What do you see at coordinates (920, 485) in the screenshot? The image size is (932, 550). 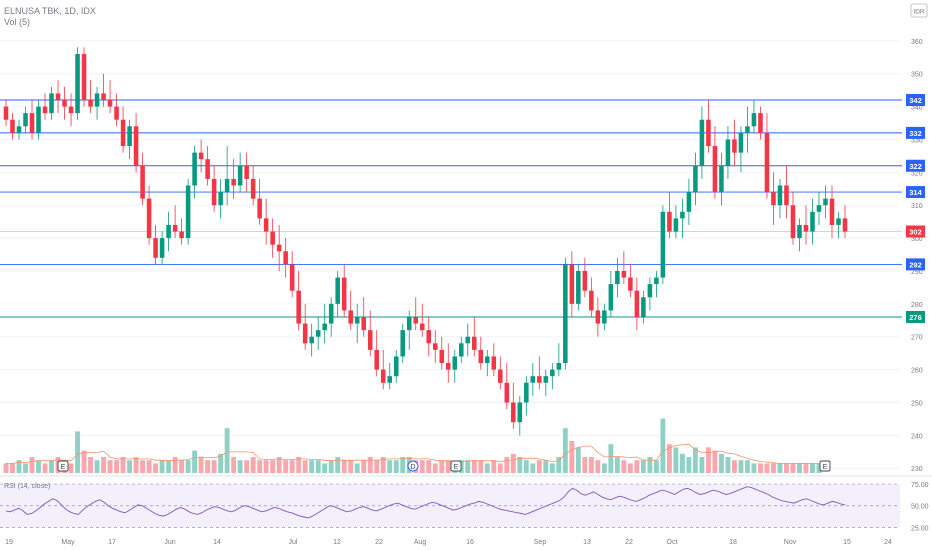 I see `rsi-tick-label: 75.00` at bounding box center [920, 485].